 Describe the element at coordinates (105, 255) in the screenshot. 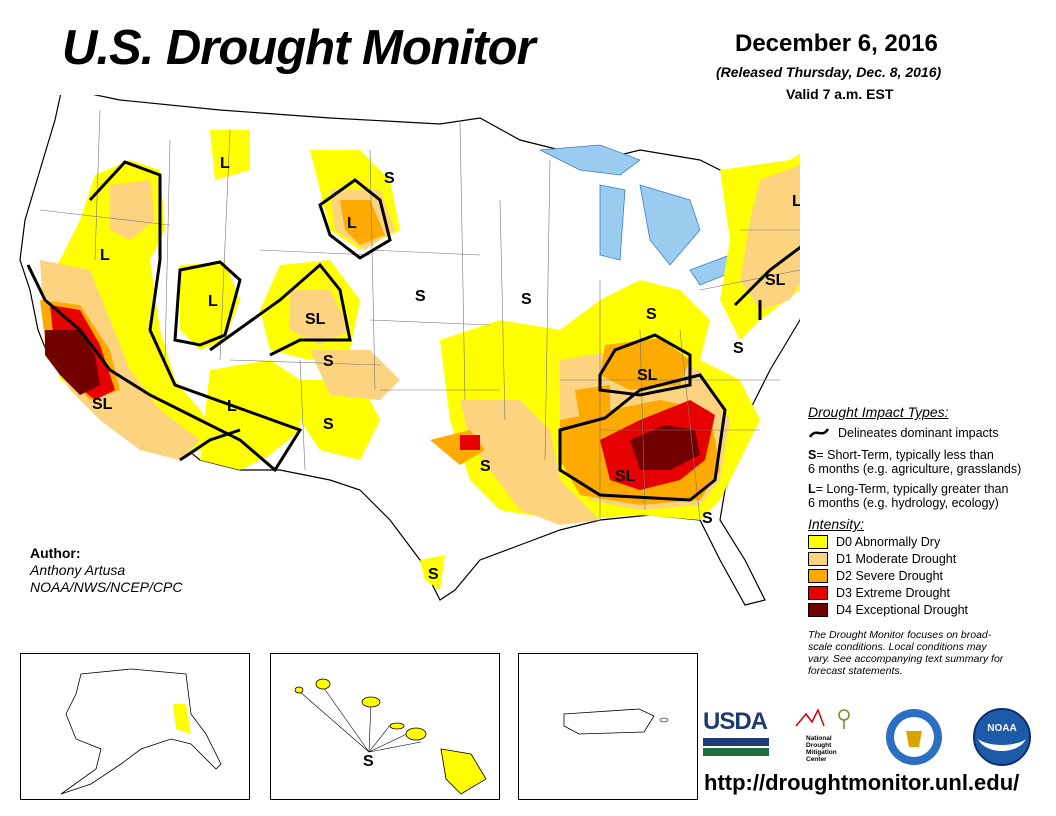

I see `label-l-oregon: L` at that location.